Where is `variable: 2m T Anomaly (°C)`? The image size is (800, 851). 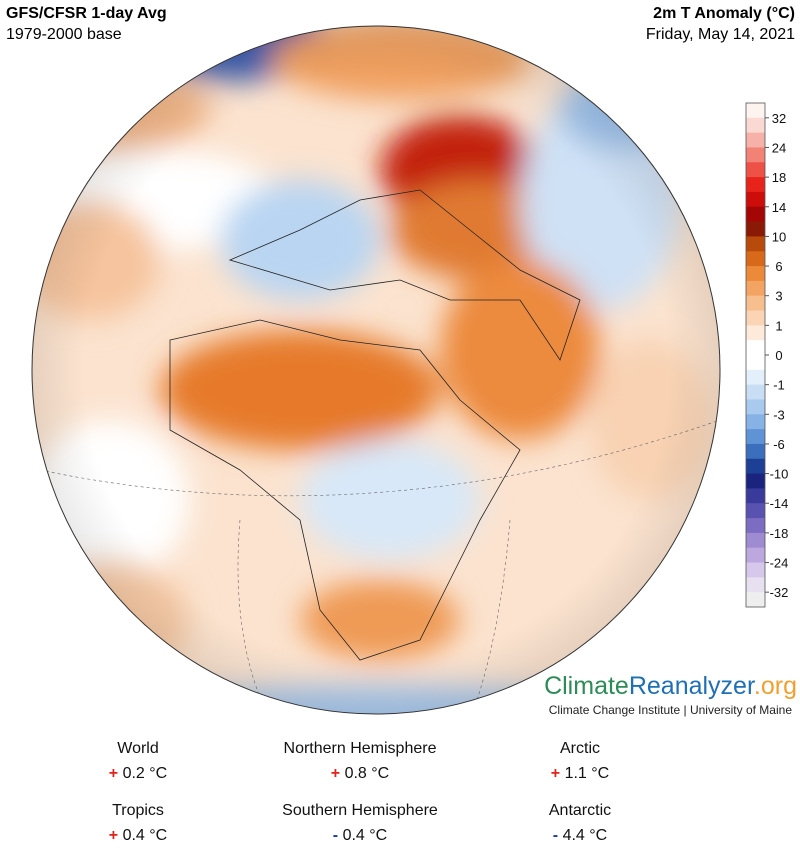 variable: 2m T Anomaly (°C) is located at coordinates (724, 13).